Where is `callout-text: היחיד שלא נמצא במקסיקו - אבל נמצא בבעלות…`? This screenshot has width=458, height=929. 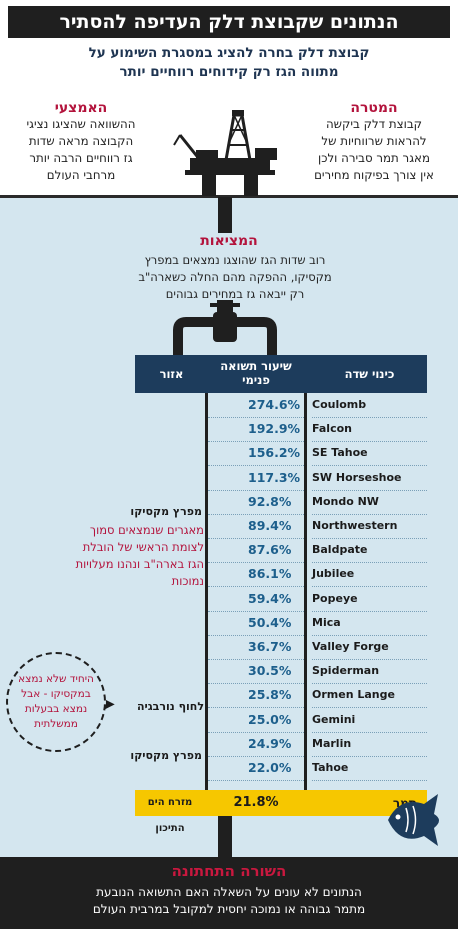 callout-text: היחיד שלא נמצא במקסיקו - אבל נמצא בבעלות… is located at coordinates (56, 702).